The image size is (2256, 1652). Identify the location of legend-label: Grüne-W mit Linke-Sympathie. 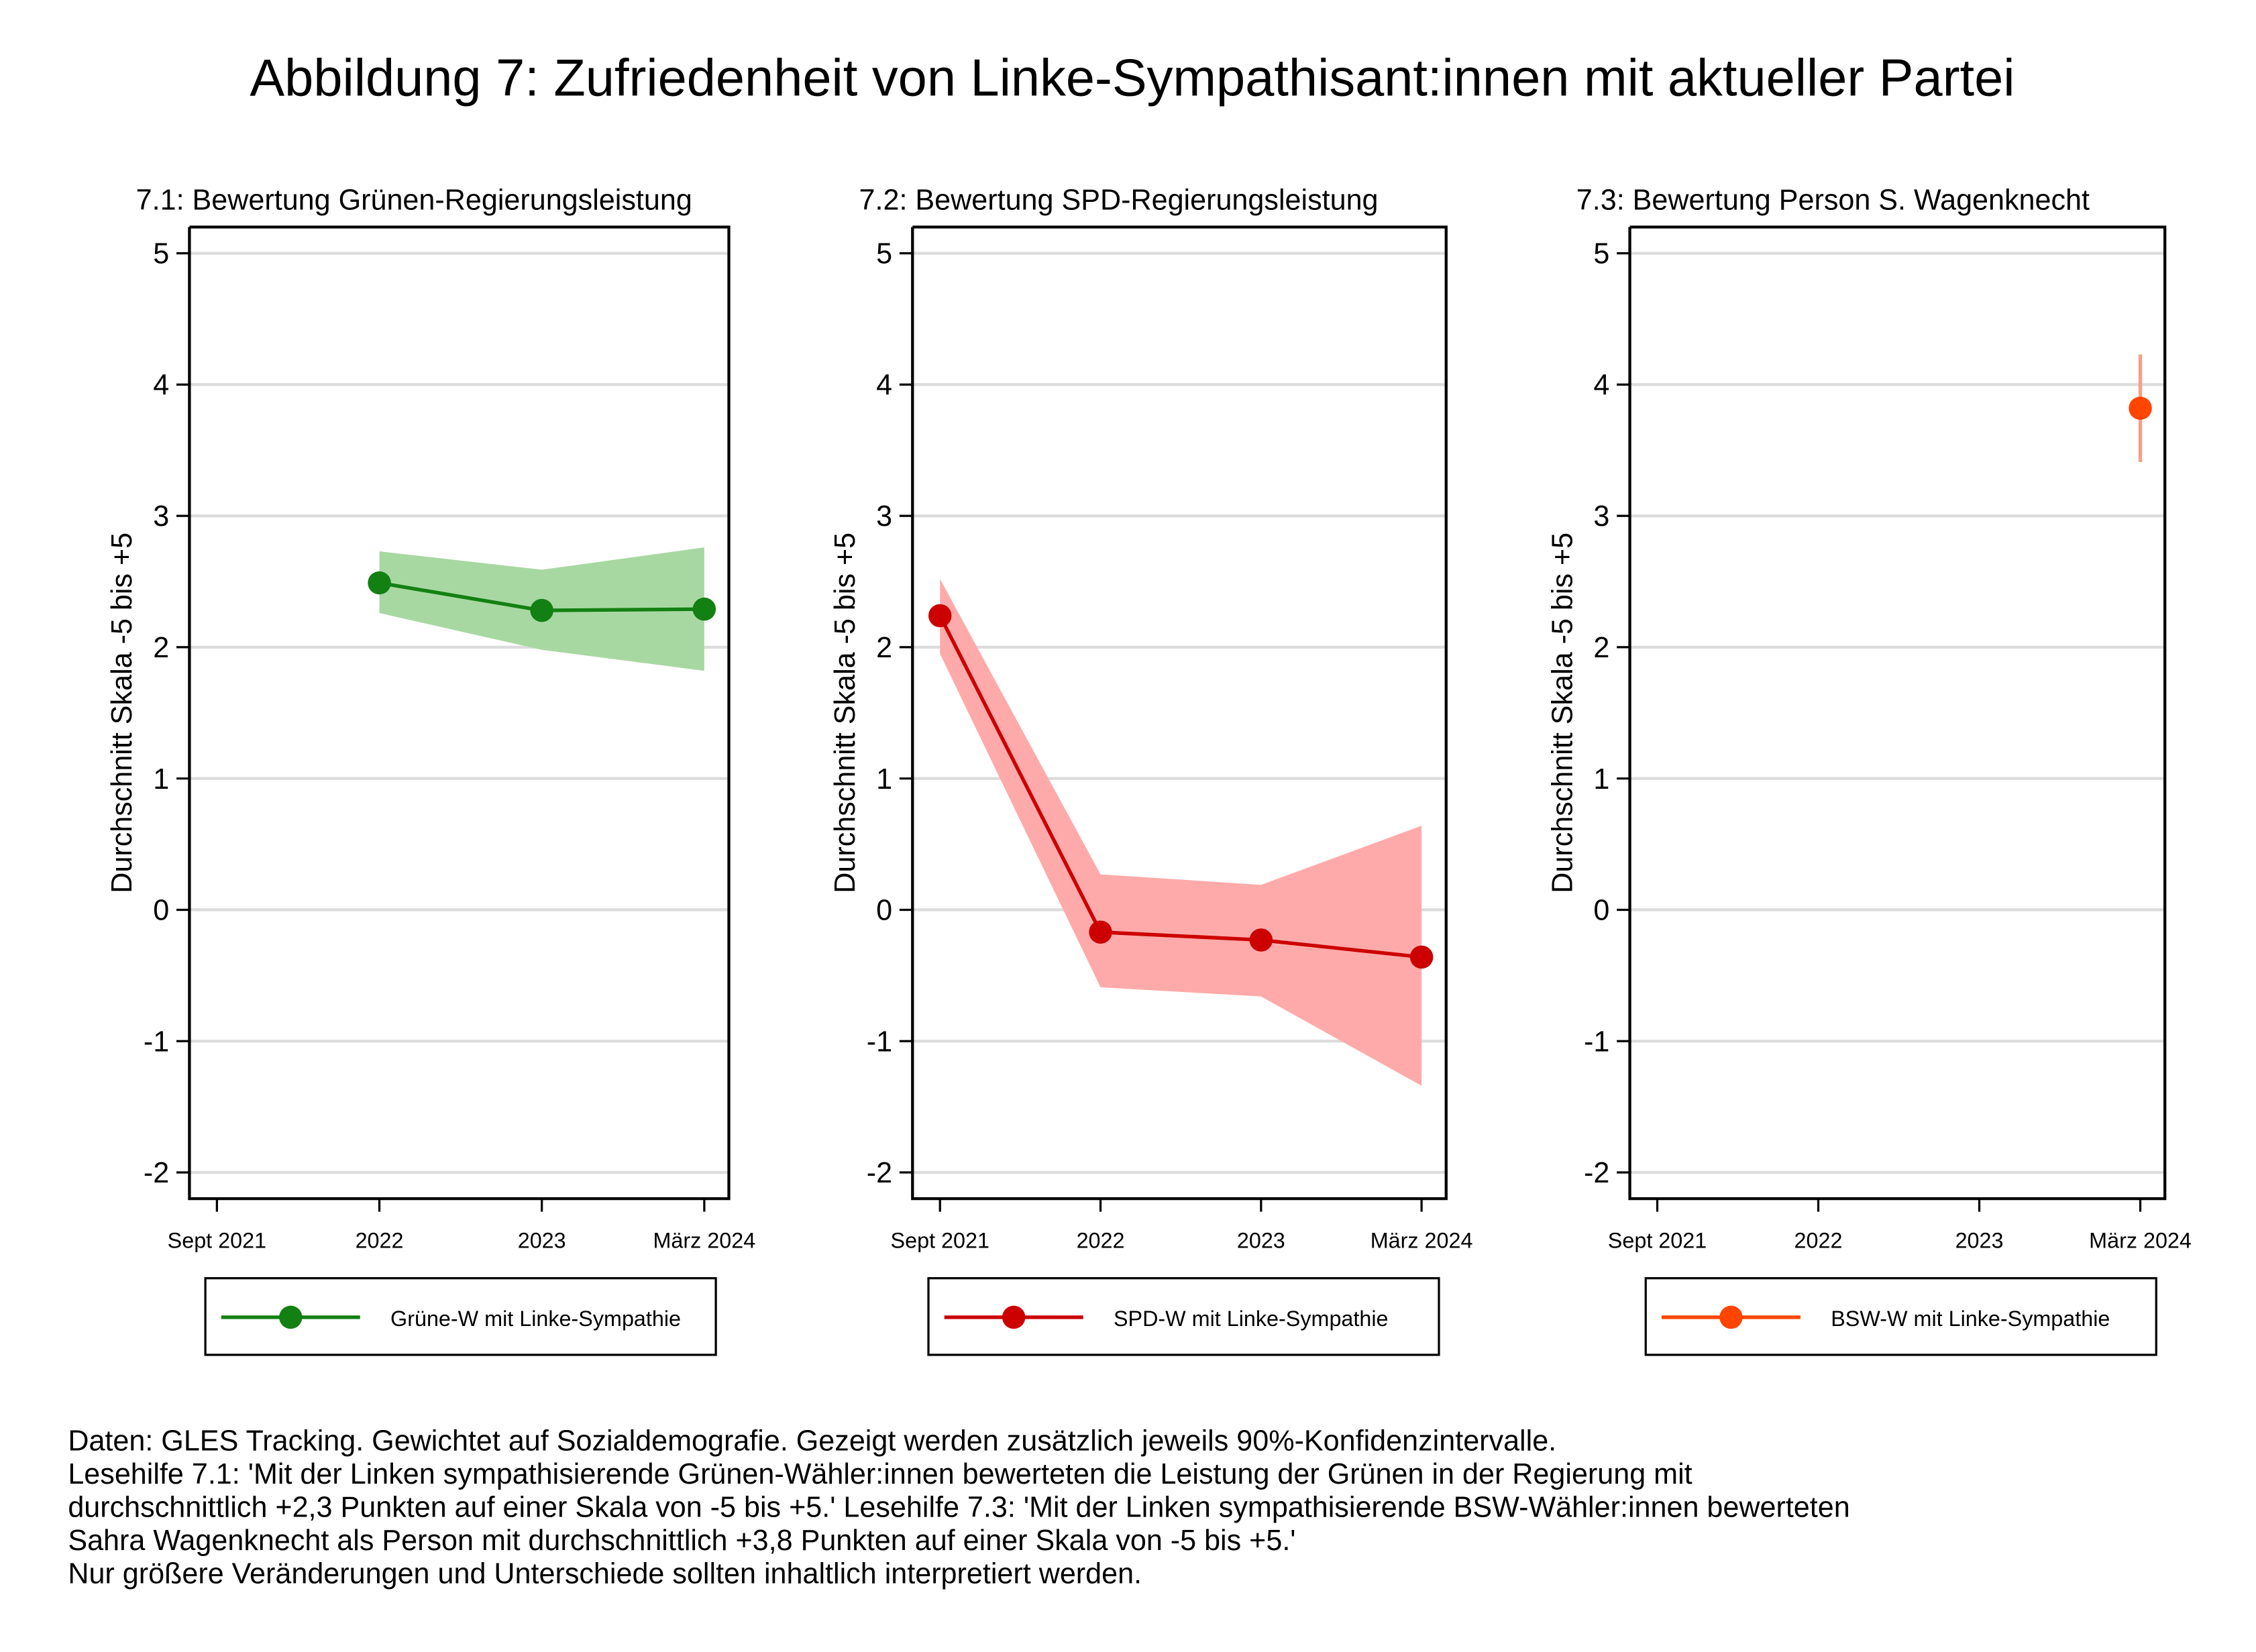
(535, 1319).